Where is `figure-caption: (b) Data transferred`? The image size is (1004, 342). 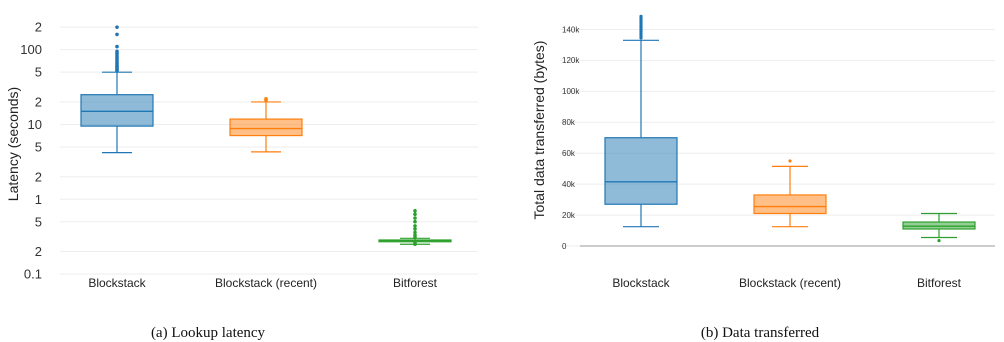 figure-caption: (b) Data transferred is located at coordinates (760, 333).